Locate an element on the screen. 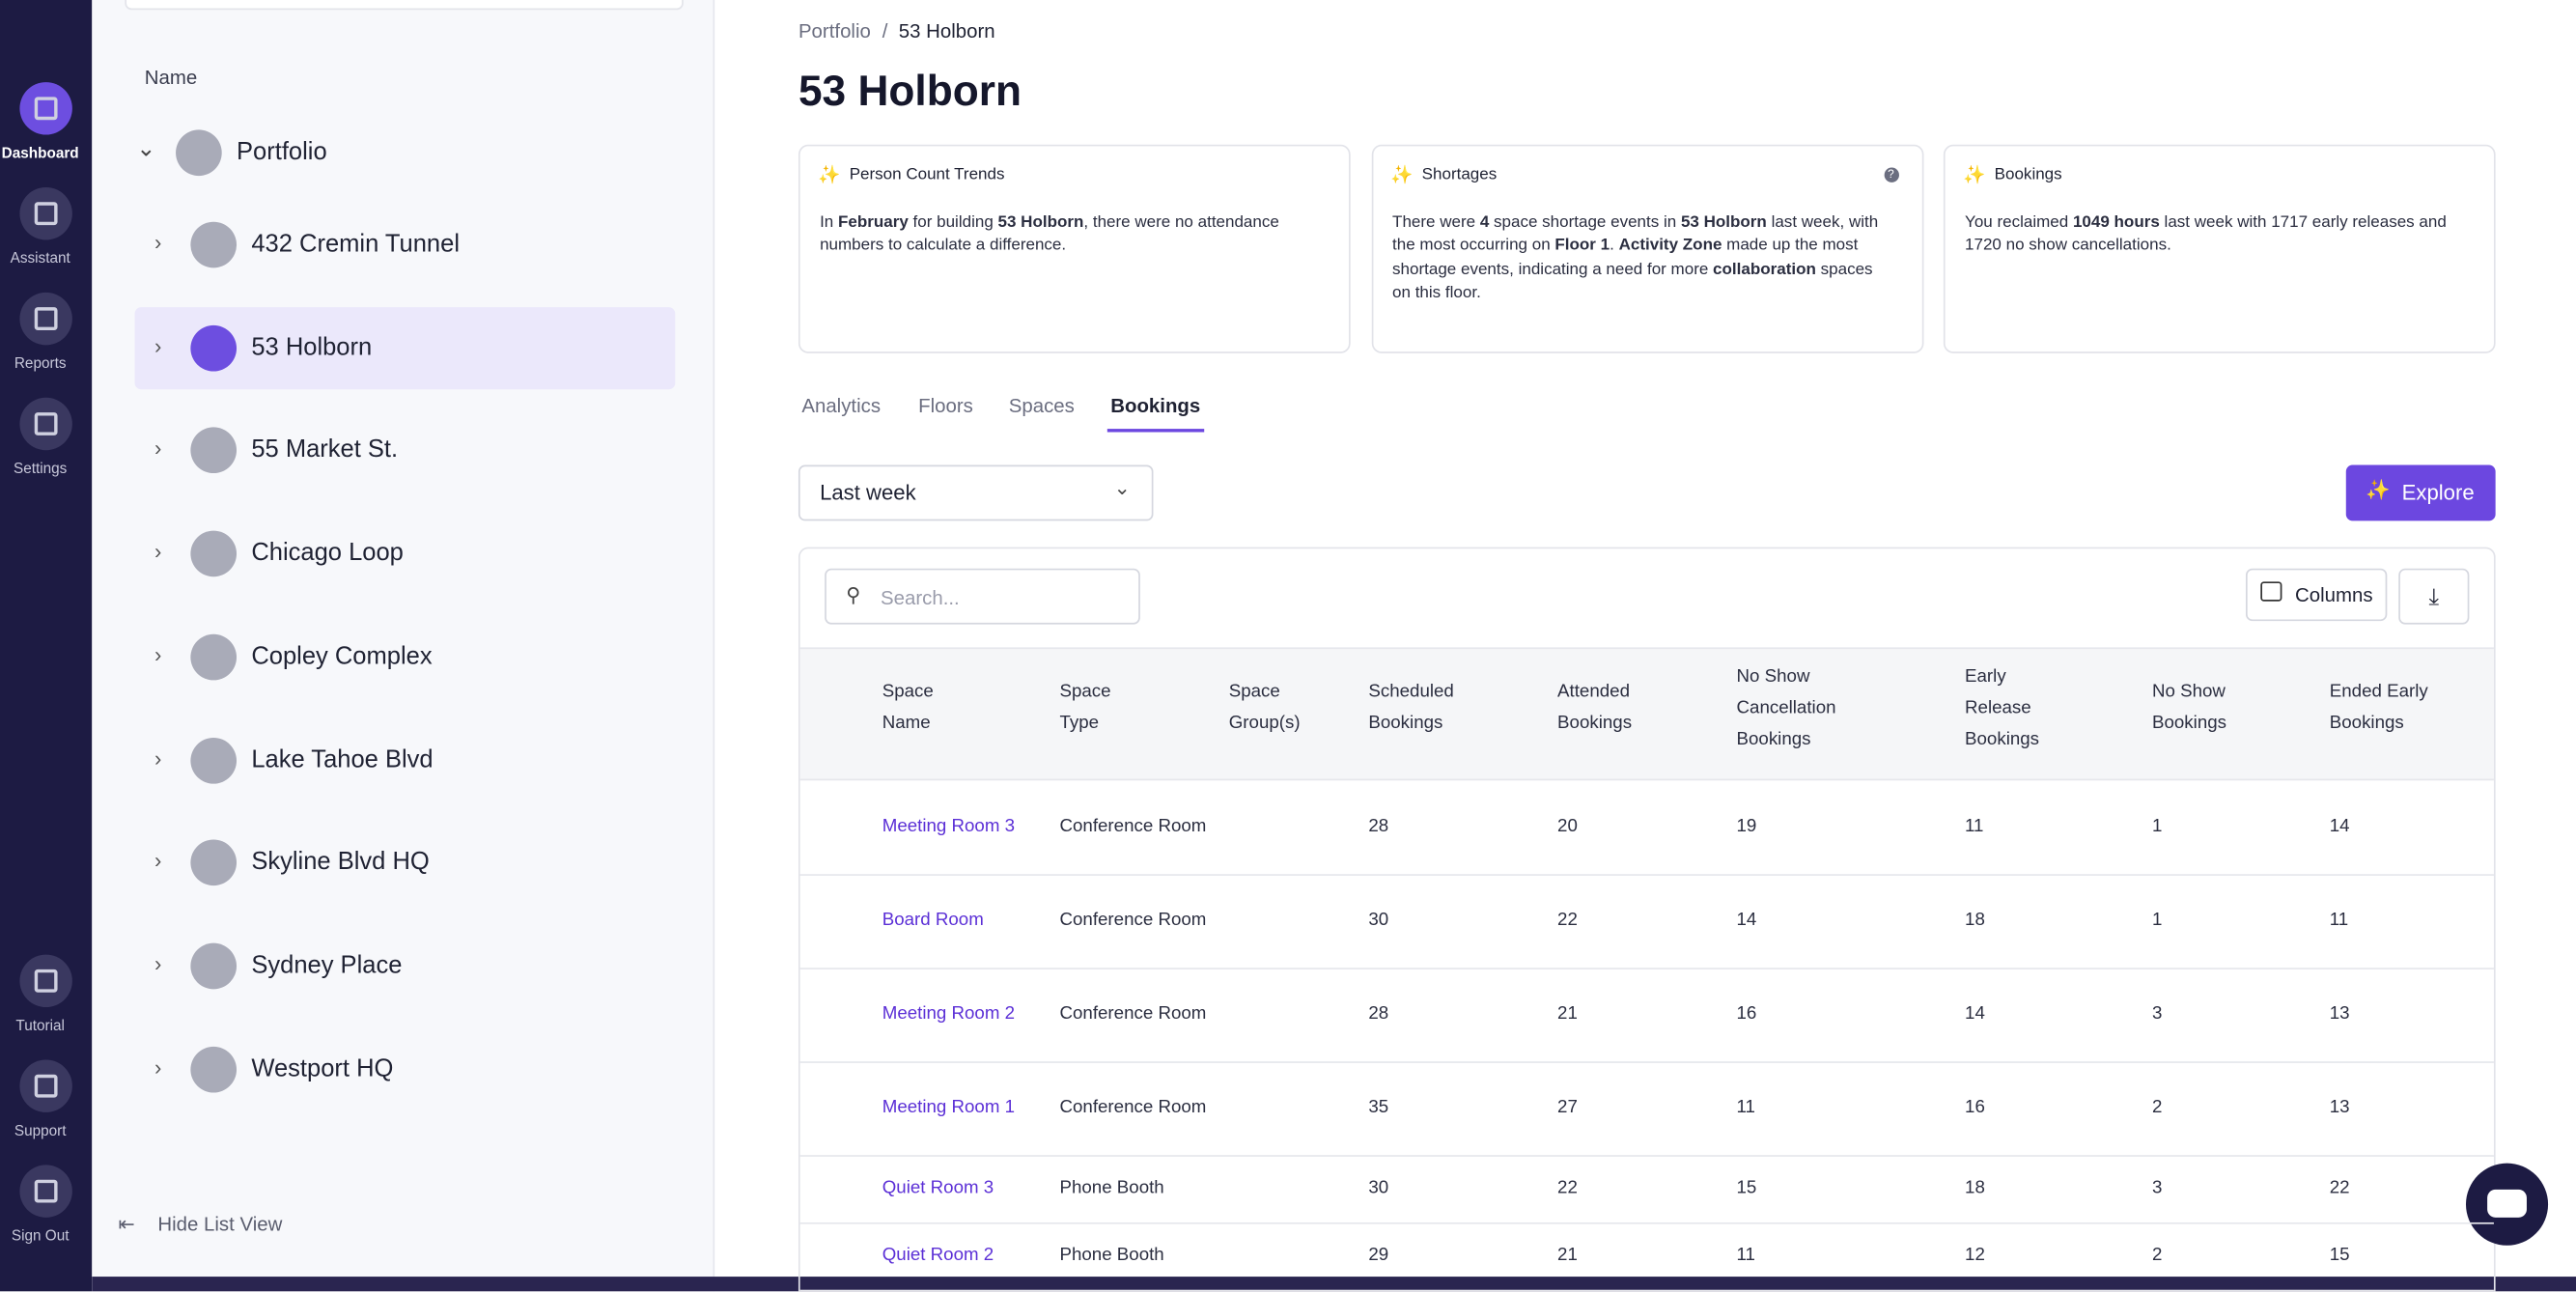  table-cell: 18 is located at coordinates (1975, 1187).